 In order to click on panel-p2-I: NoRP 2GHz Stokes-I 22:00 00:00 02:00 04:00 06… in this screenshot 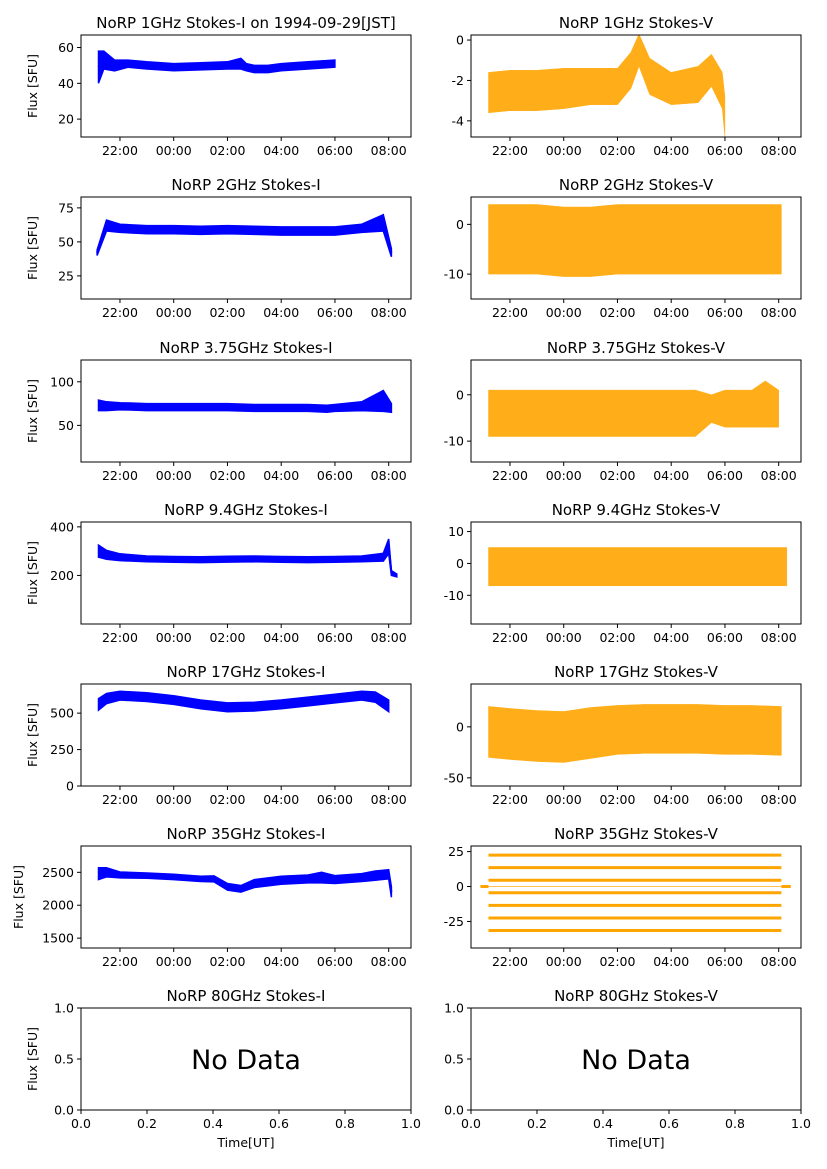, I will do `click(218, 248)`.